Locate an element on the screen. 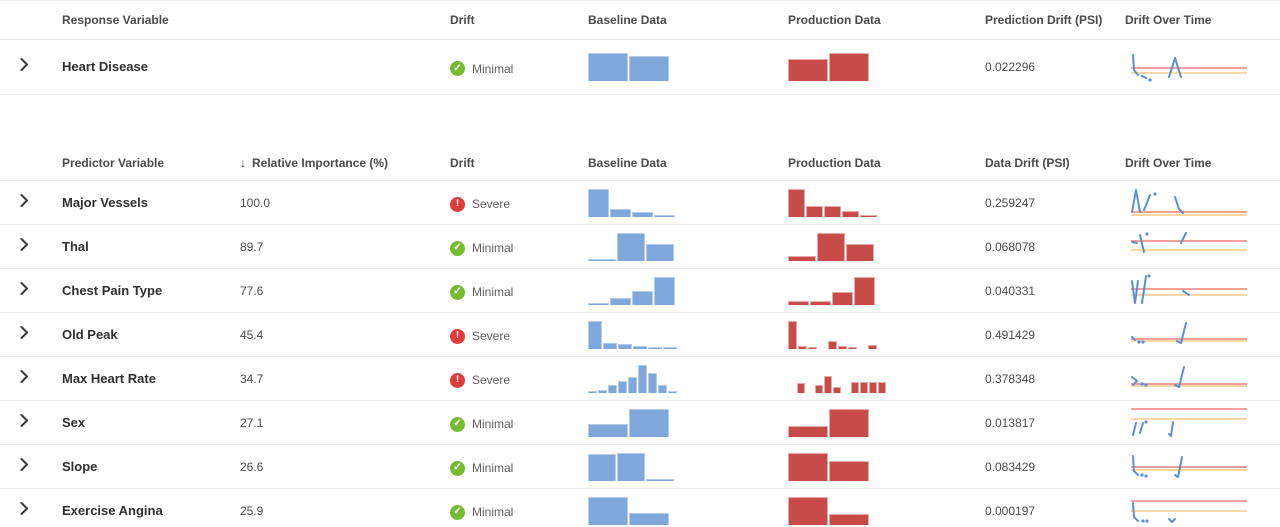 The height and width of the screenshot is (527, 1280). variable-name: Old Peak is located at coordinates (90, 334).